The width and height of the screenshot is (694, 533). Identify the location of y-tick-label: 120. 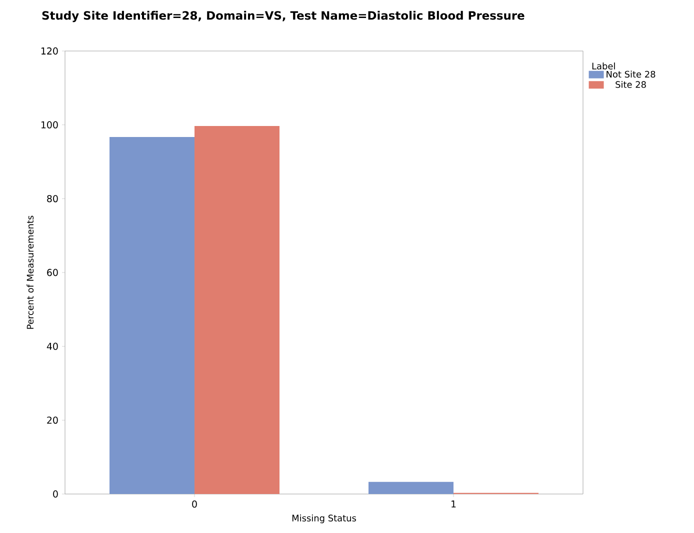
(49, 51).